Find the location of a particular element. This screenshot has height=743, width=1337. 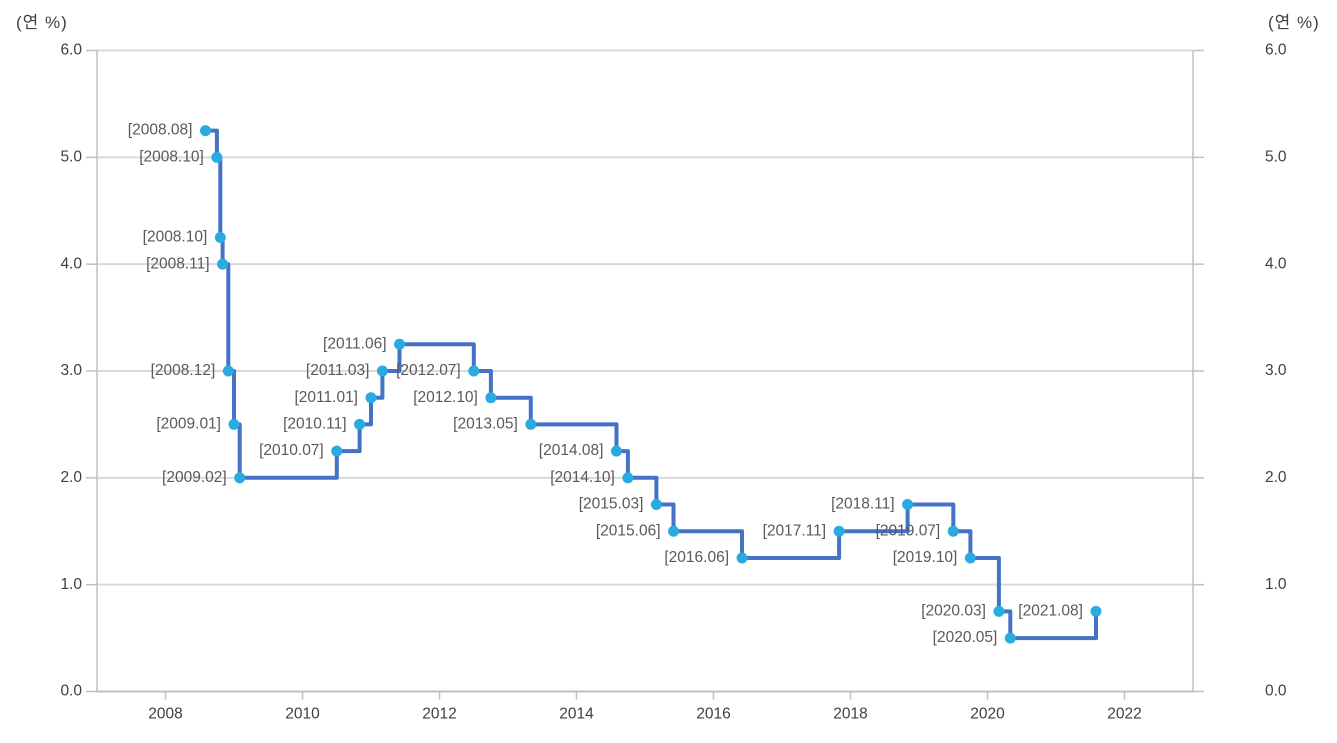

data-point-label: [2016.06] is located at coordinates (696, 557).